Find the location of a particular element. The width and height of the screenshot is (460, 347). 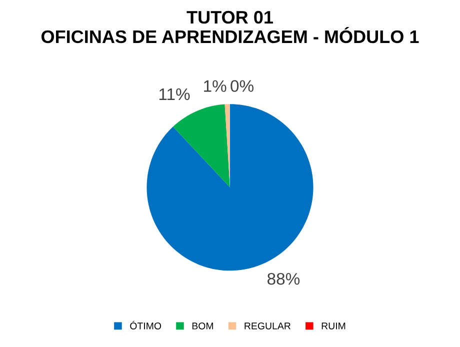

chart-title: TUTOR 01 OFICINAS DE APRENDIZAGEM - MÓDULO 1 is located at coordinates (230, 27).